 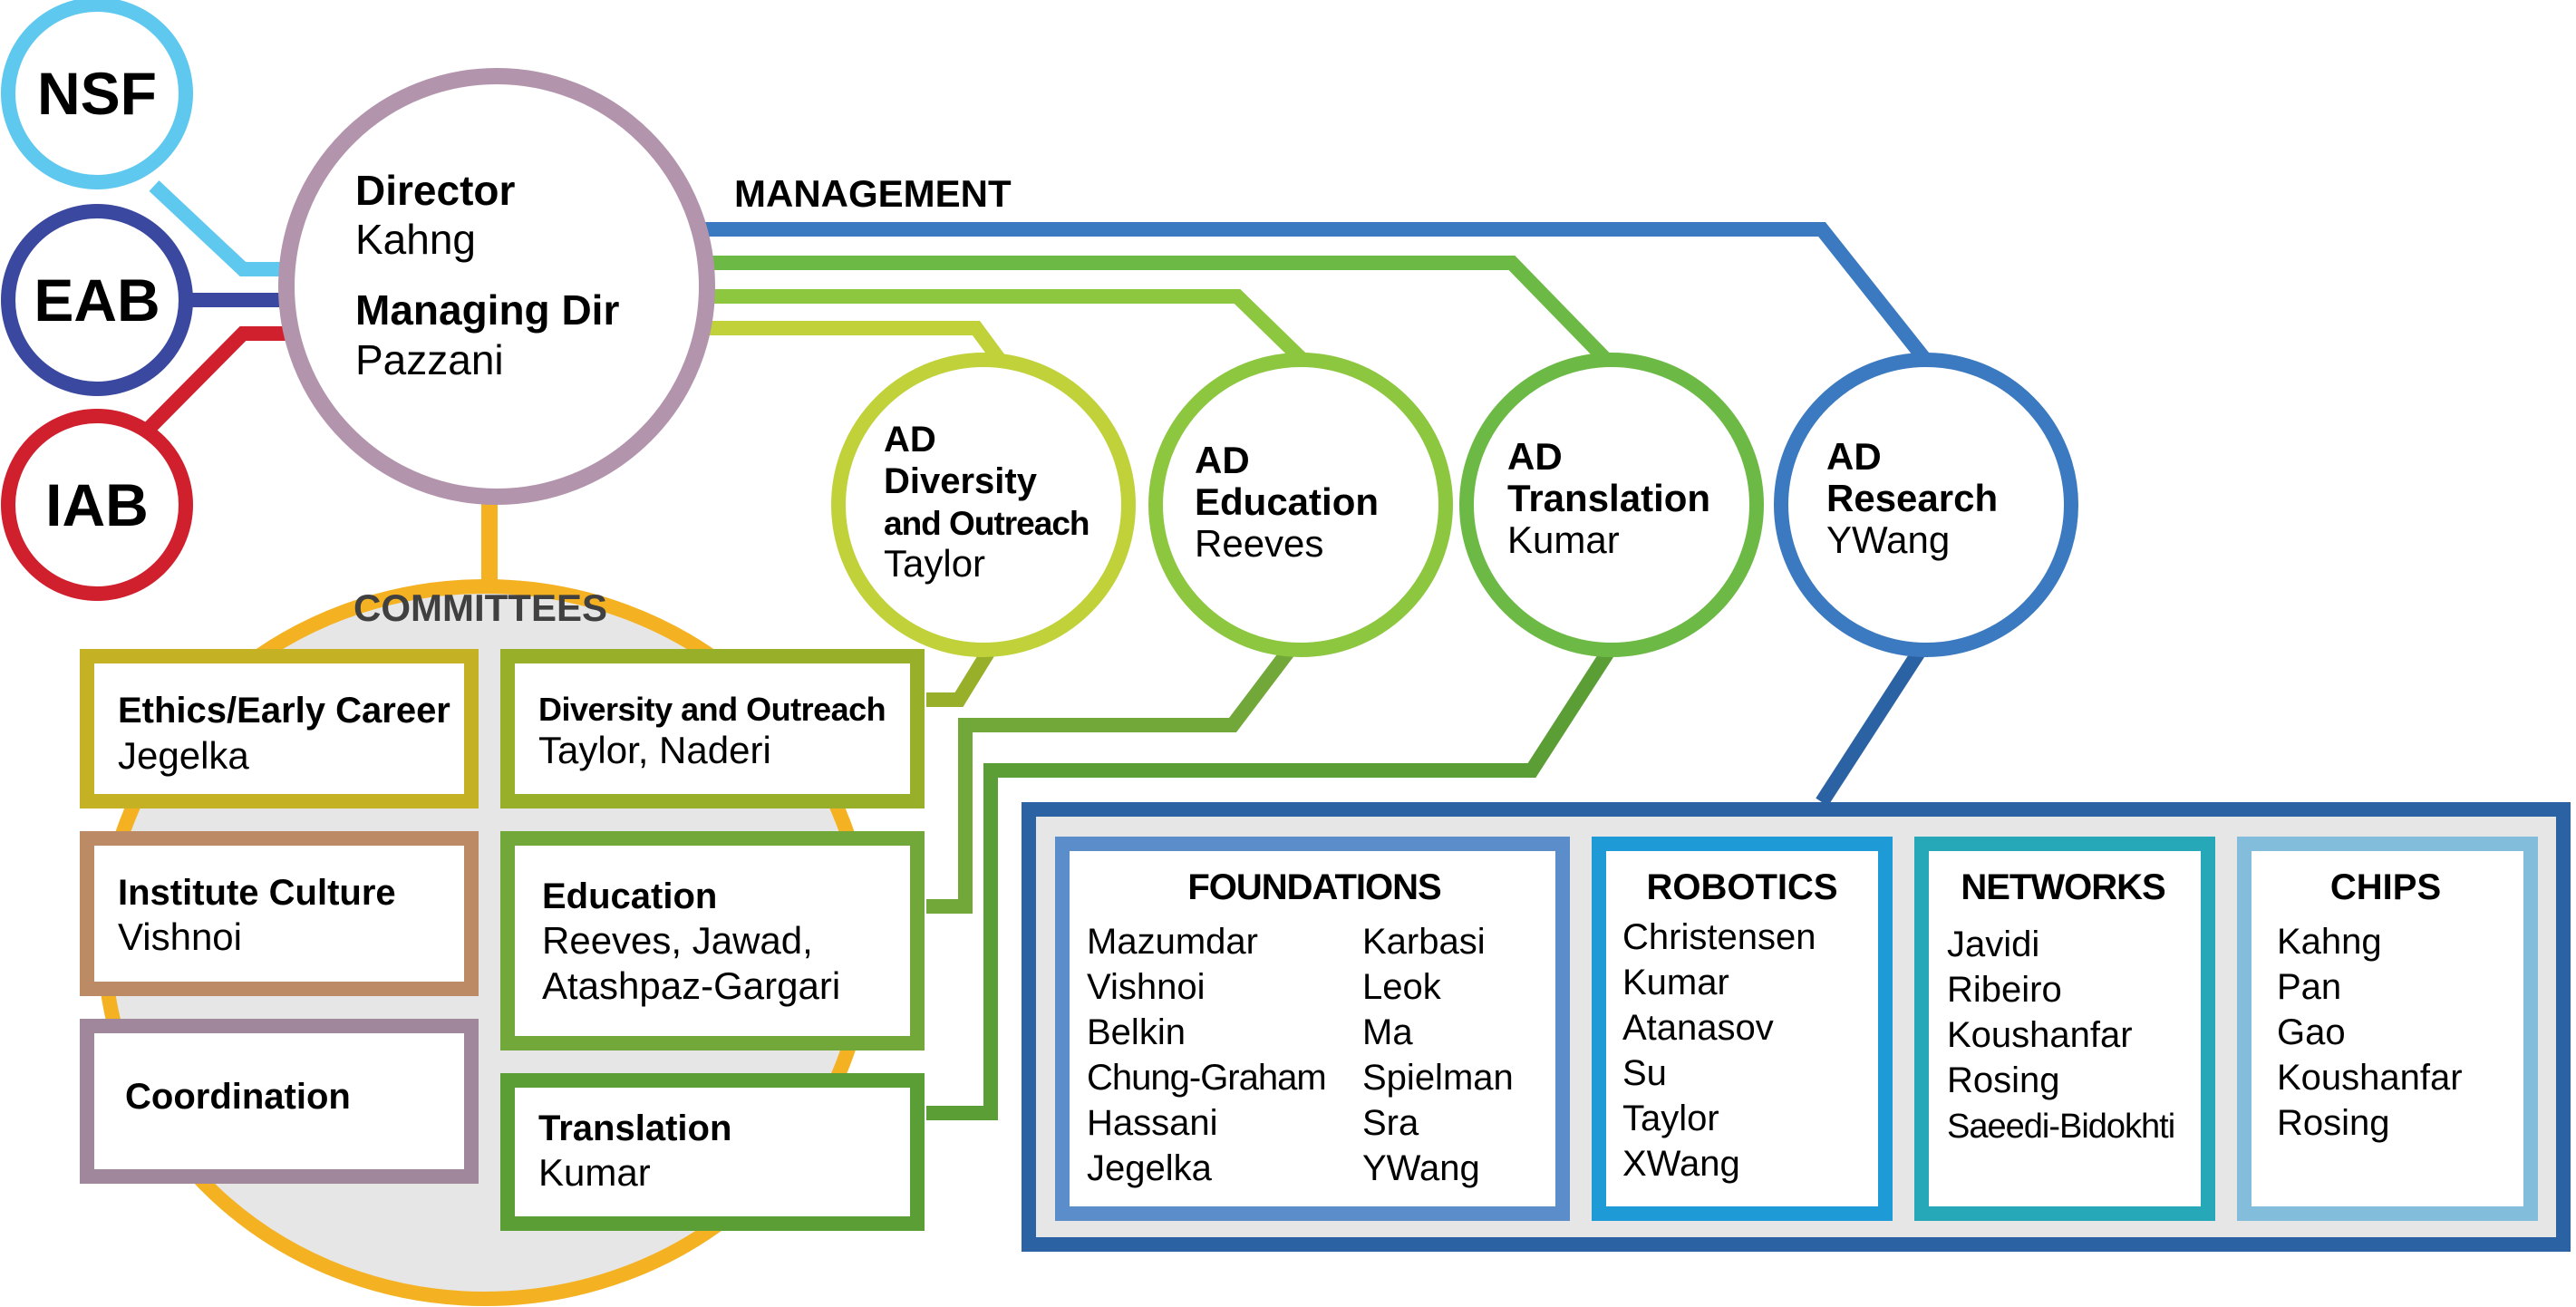 I want to click on chips-member: Koushanfar, so click(x=2370, y=1078).